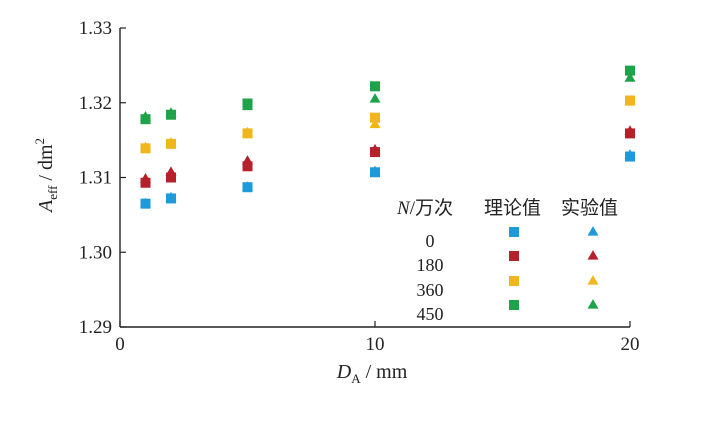 This screenshot has width=722, height=421. What do you see at coordinates (52, 192) in the screenshot?
I see `y-axis-sub: eff` at bounding box center [52, 192].